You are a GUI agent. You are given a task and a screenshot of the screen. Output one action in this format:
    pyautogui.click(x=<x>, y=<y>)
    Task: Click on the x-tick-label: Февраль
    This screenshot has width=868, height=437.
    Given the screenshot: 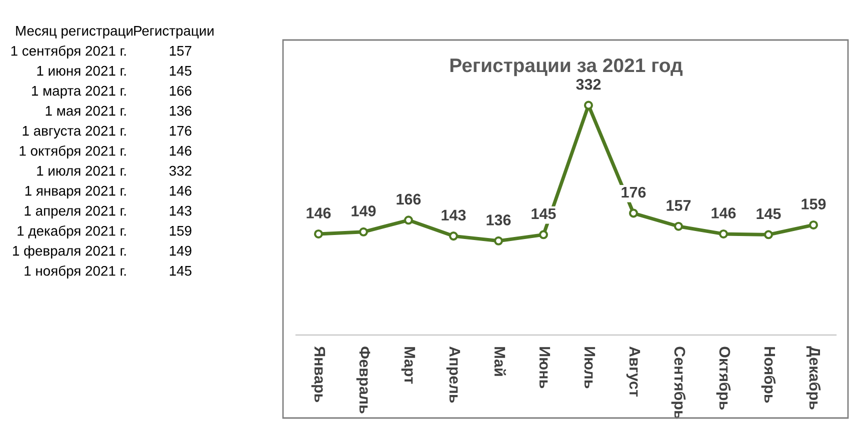 What is the action you would take?
    pyautogui.click(x=363, y=380)
    